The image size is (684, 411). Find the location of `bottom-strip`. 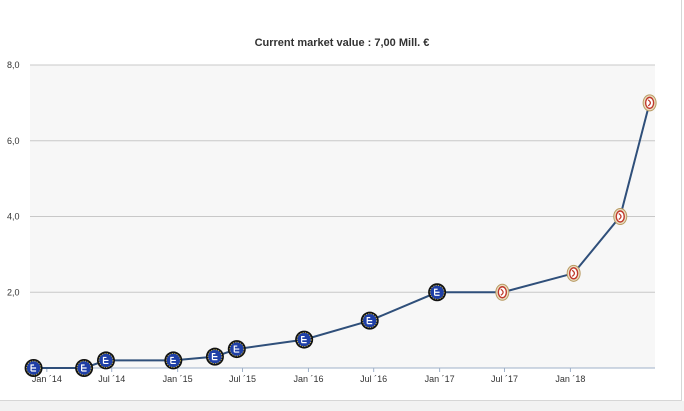

bottom-strip is located at coordinates (342, 406).